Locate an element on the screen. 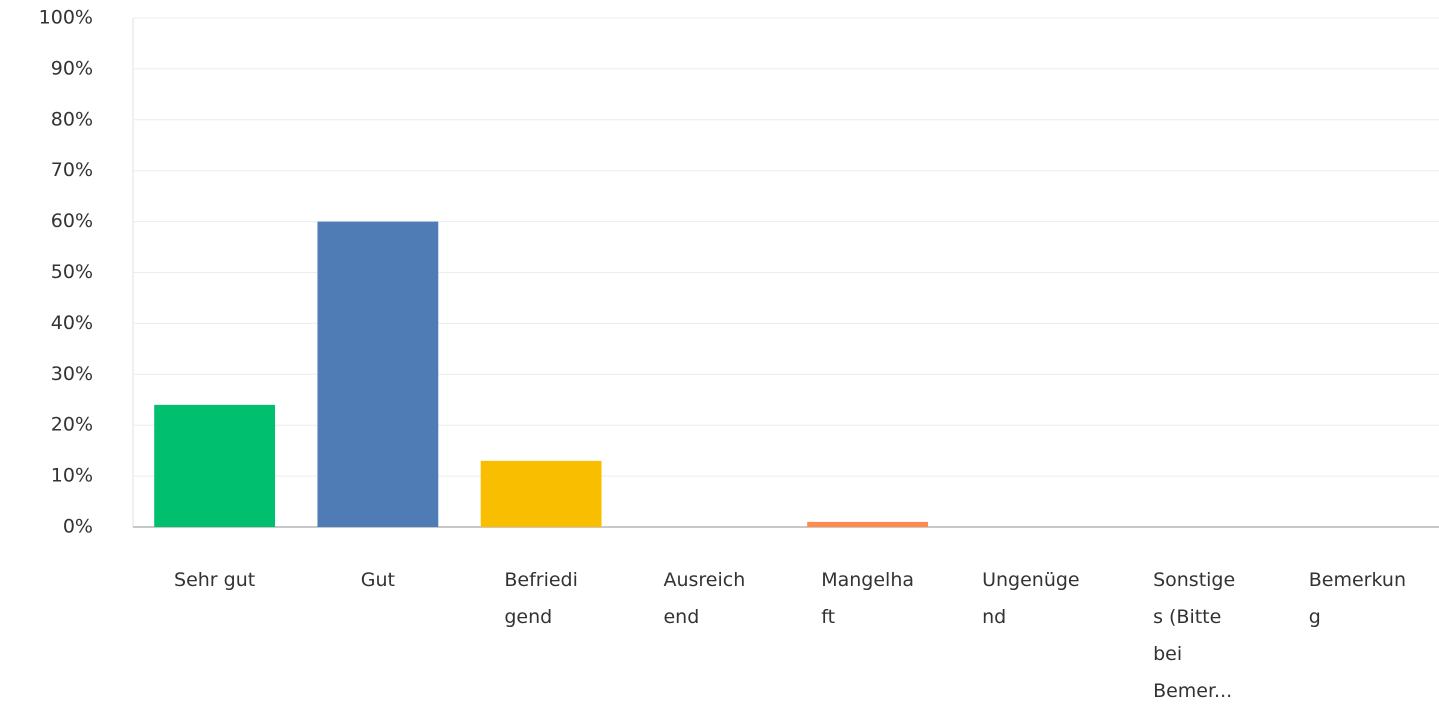 The image size is (1439, 707). x-tick-label: Ungenüge nd is located at coordinates (1031, 598).